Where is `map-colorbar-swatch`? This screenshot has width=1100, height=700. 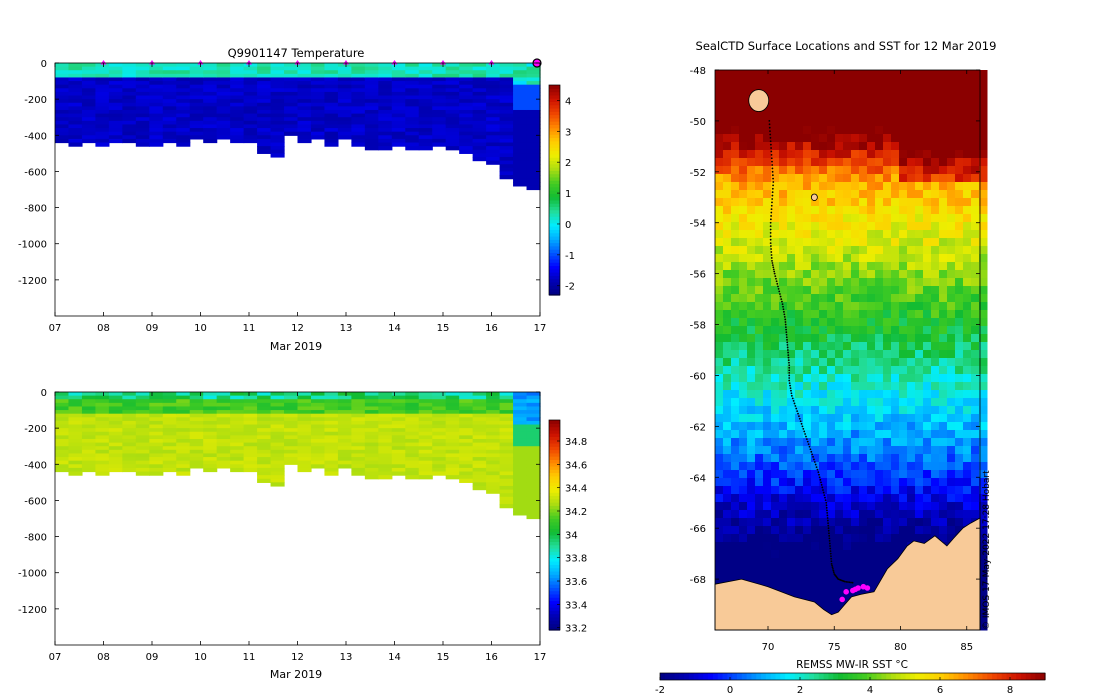 map-colorbar-swatch is located at coordinates (663, 676).